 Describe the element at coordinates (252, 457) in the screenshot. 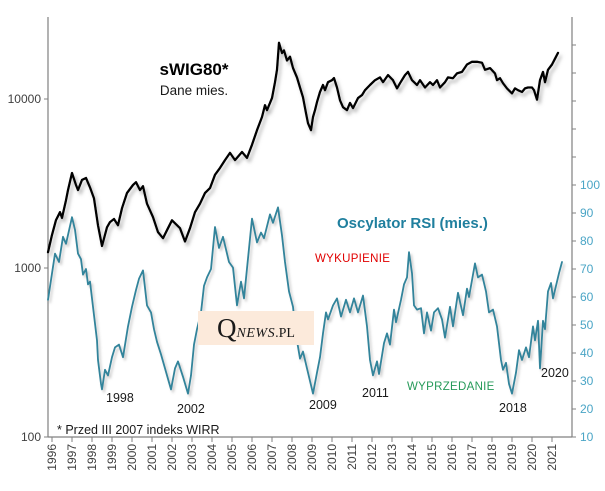

I see `x-tick-label: 2006` at that location.